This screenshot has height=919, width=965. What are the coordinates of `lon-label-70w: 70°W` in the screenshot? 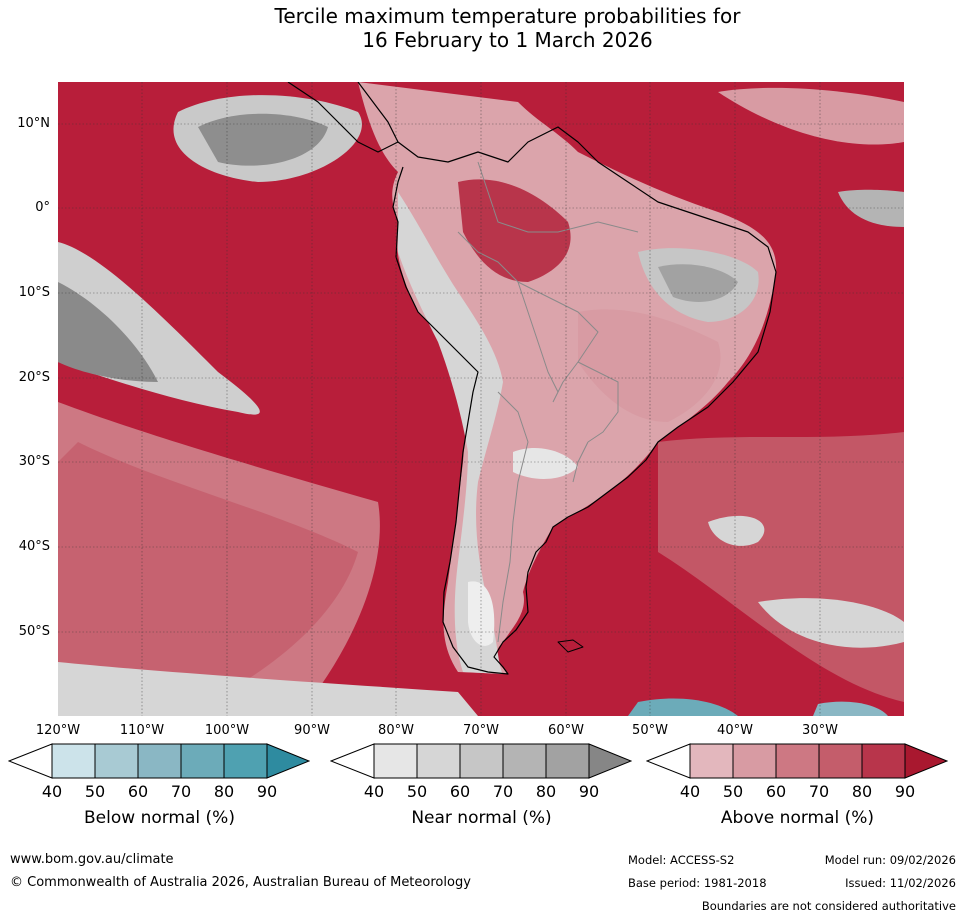 It's located at (481, 730).